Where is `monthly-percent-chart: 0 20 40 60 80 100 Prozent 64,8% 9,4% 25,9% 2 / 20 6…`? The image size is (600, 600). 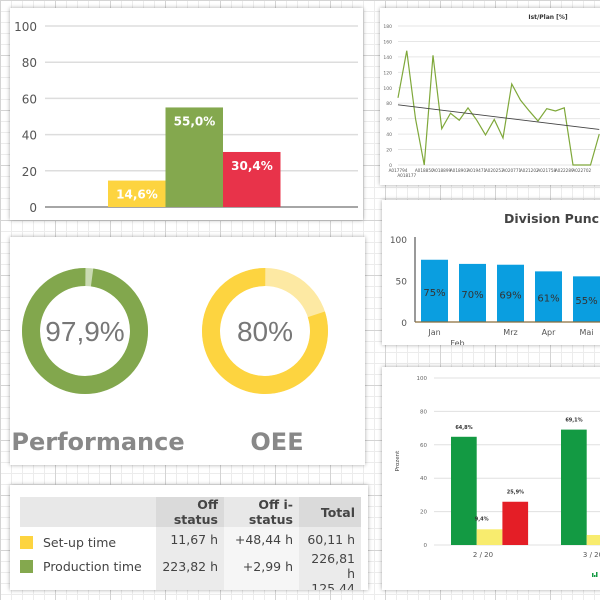
monthly-percent-chart: 0 20 40 60 80 100 Prozent 64,8% 9,4% 25,9% 2 / 20 6… is located at coordinates (497, 476).